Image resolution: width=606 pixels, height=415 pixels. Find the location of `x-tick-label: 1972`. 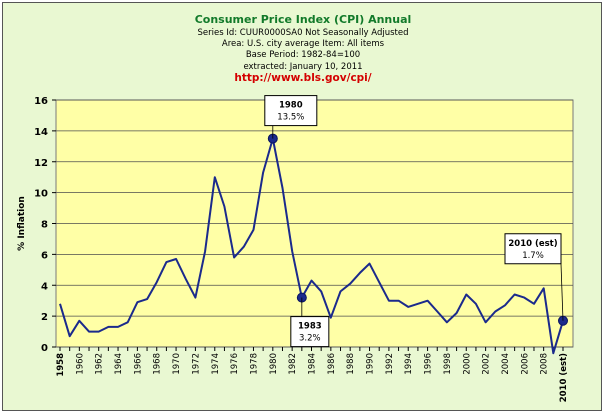

x-tick-label: 1972 is located at coordinates (196, 364).